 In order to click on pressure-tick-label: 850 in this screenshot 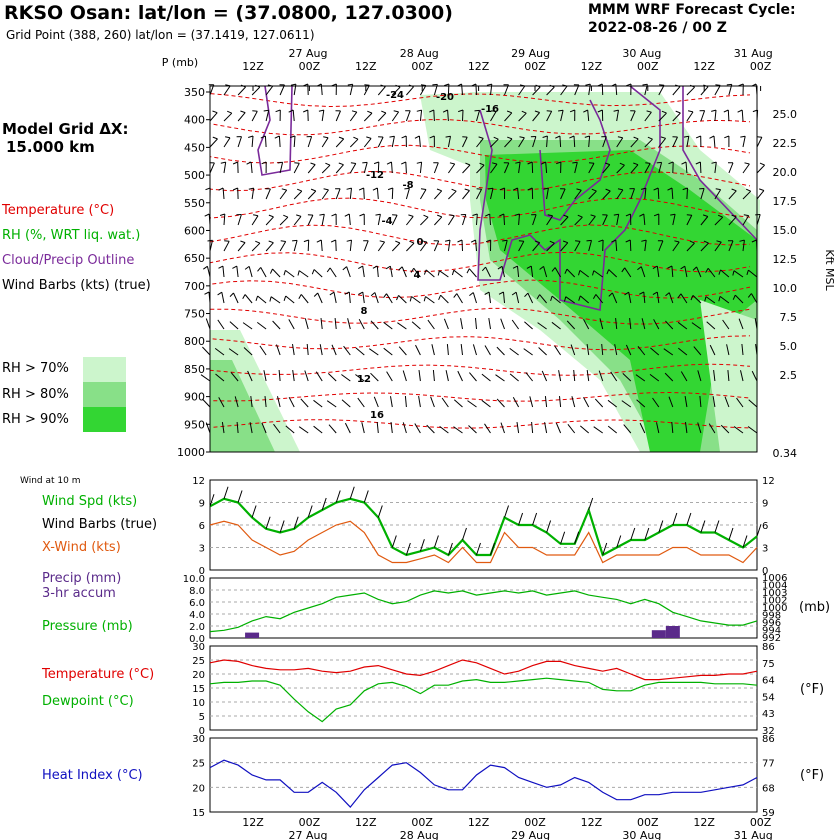, I will do `click(194, 369)`.